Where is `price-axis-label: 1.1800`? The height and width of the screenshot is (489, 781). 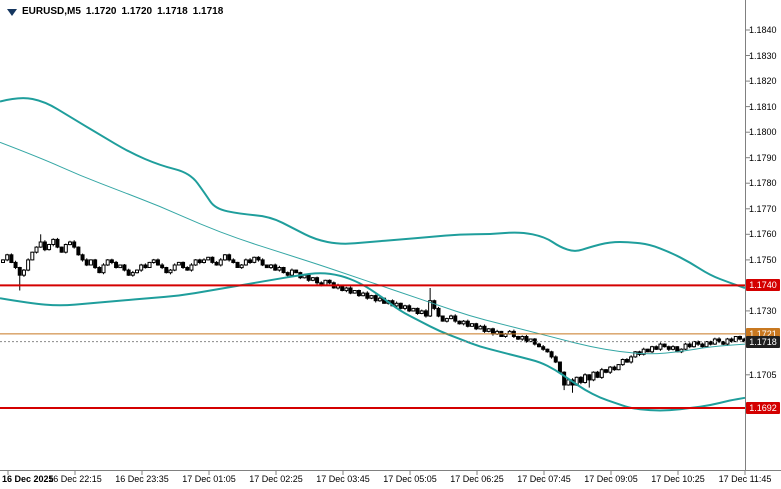
price-axis-label: 1.1800 is located at coordinates (763, 132).